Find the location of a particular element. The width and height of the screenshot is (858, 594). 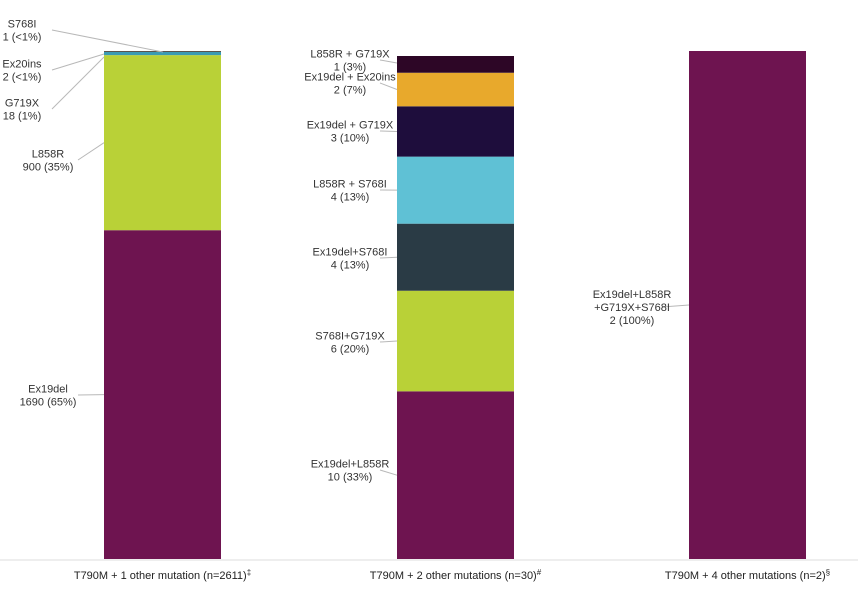

leader-line-2-s768i-g719x is located at coordinates (388, 341).